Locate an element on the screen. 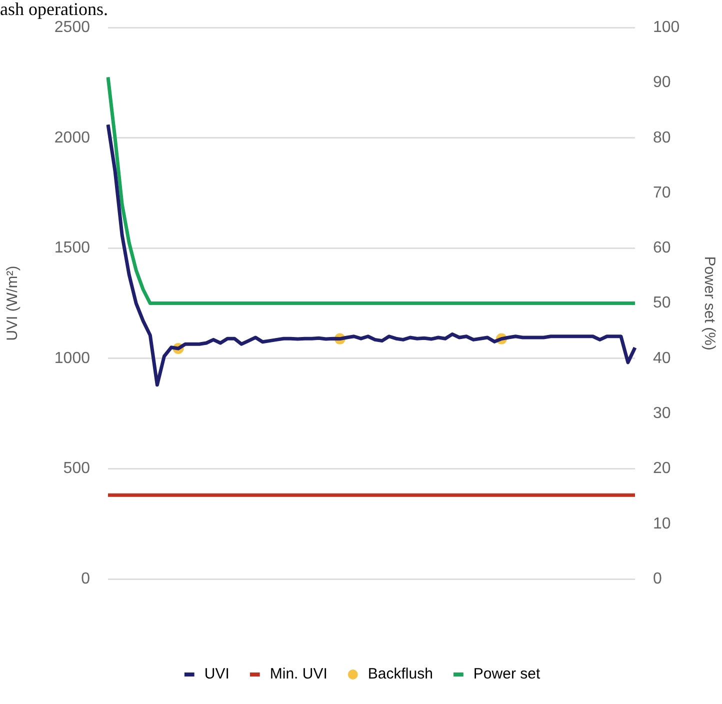 The height and width of the screenshot is (704, 722). y-tick-label: 1000 is located at coordinates (72, 358).